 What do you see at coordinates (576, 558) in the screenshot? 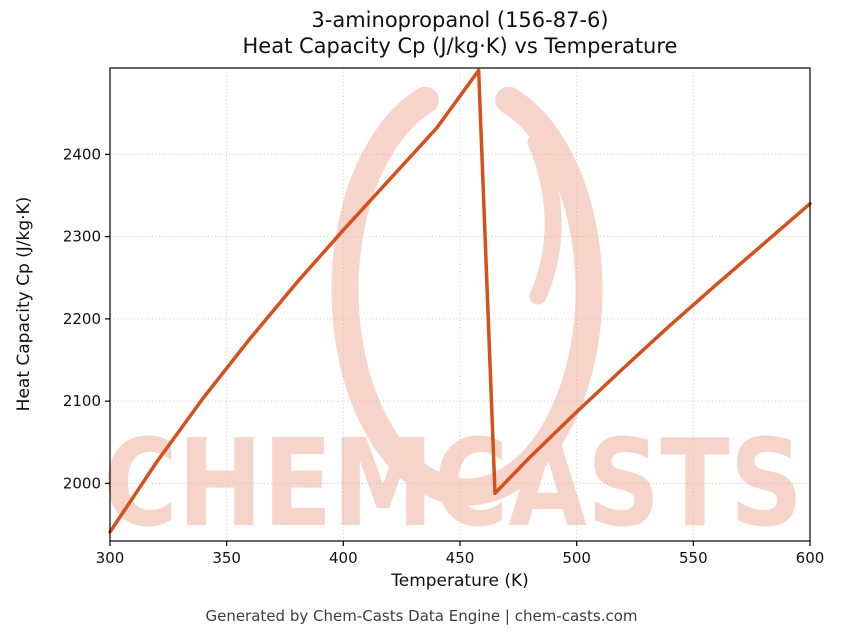
I see `x-tick-label: 500` at bounding box center [576, 558].